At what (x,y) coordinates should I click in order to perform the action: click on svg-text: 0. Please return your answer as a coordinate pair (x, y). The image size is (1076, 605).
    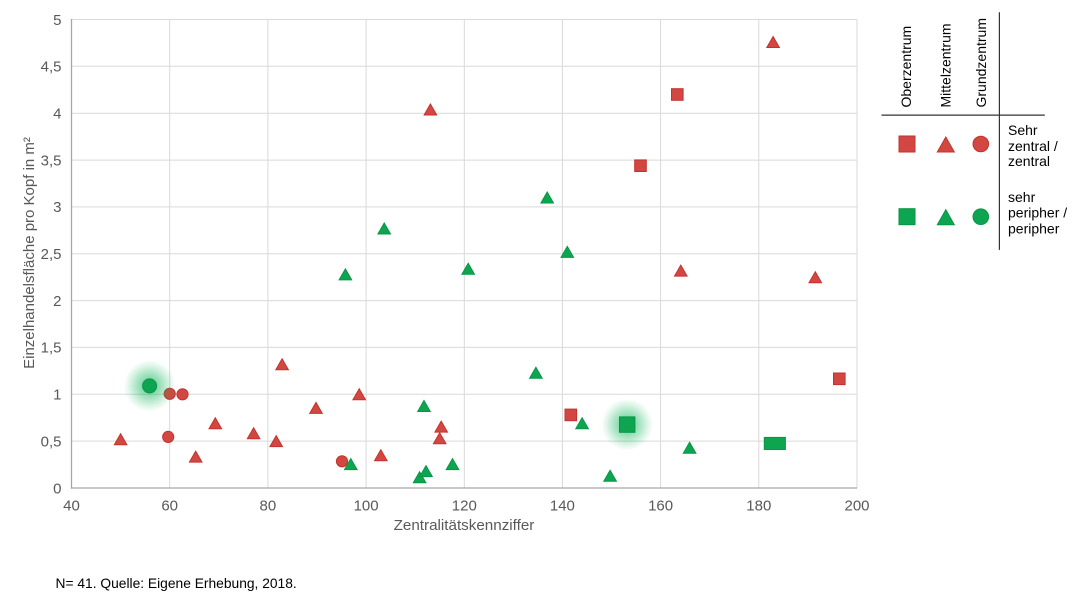
    Looking at the image, I should click on (57, 488).